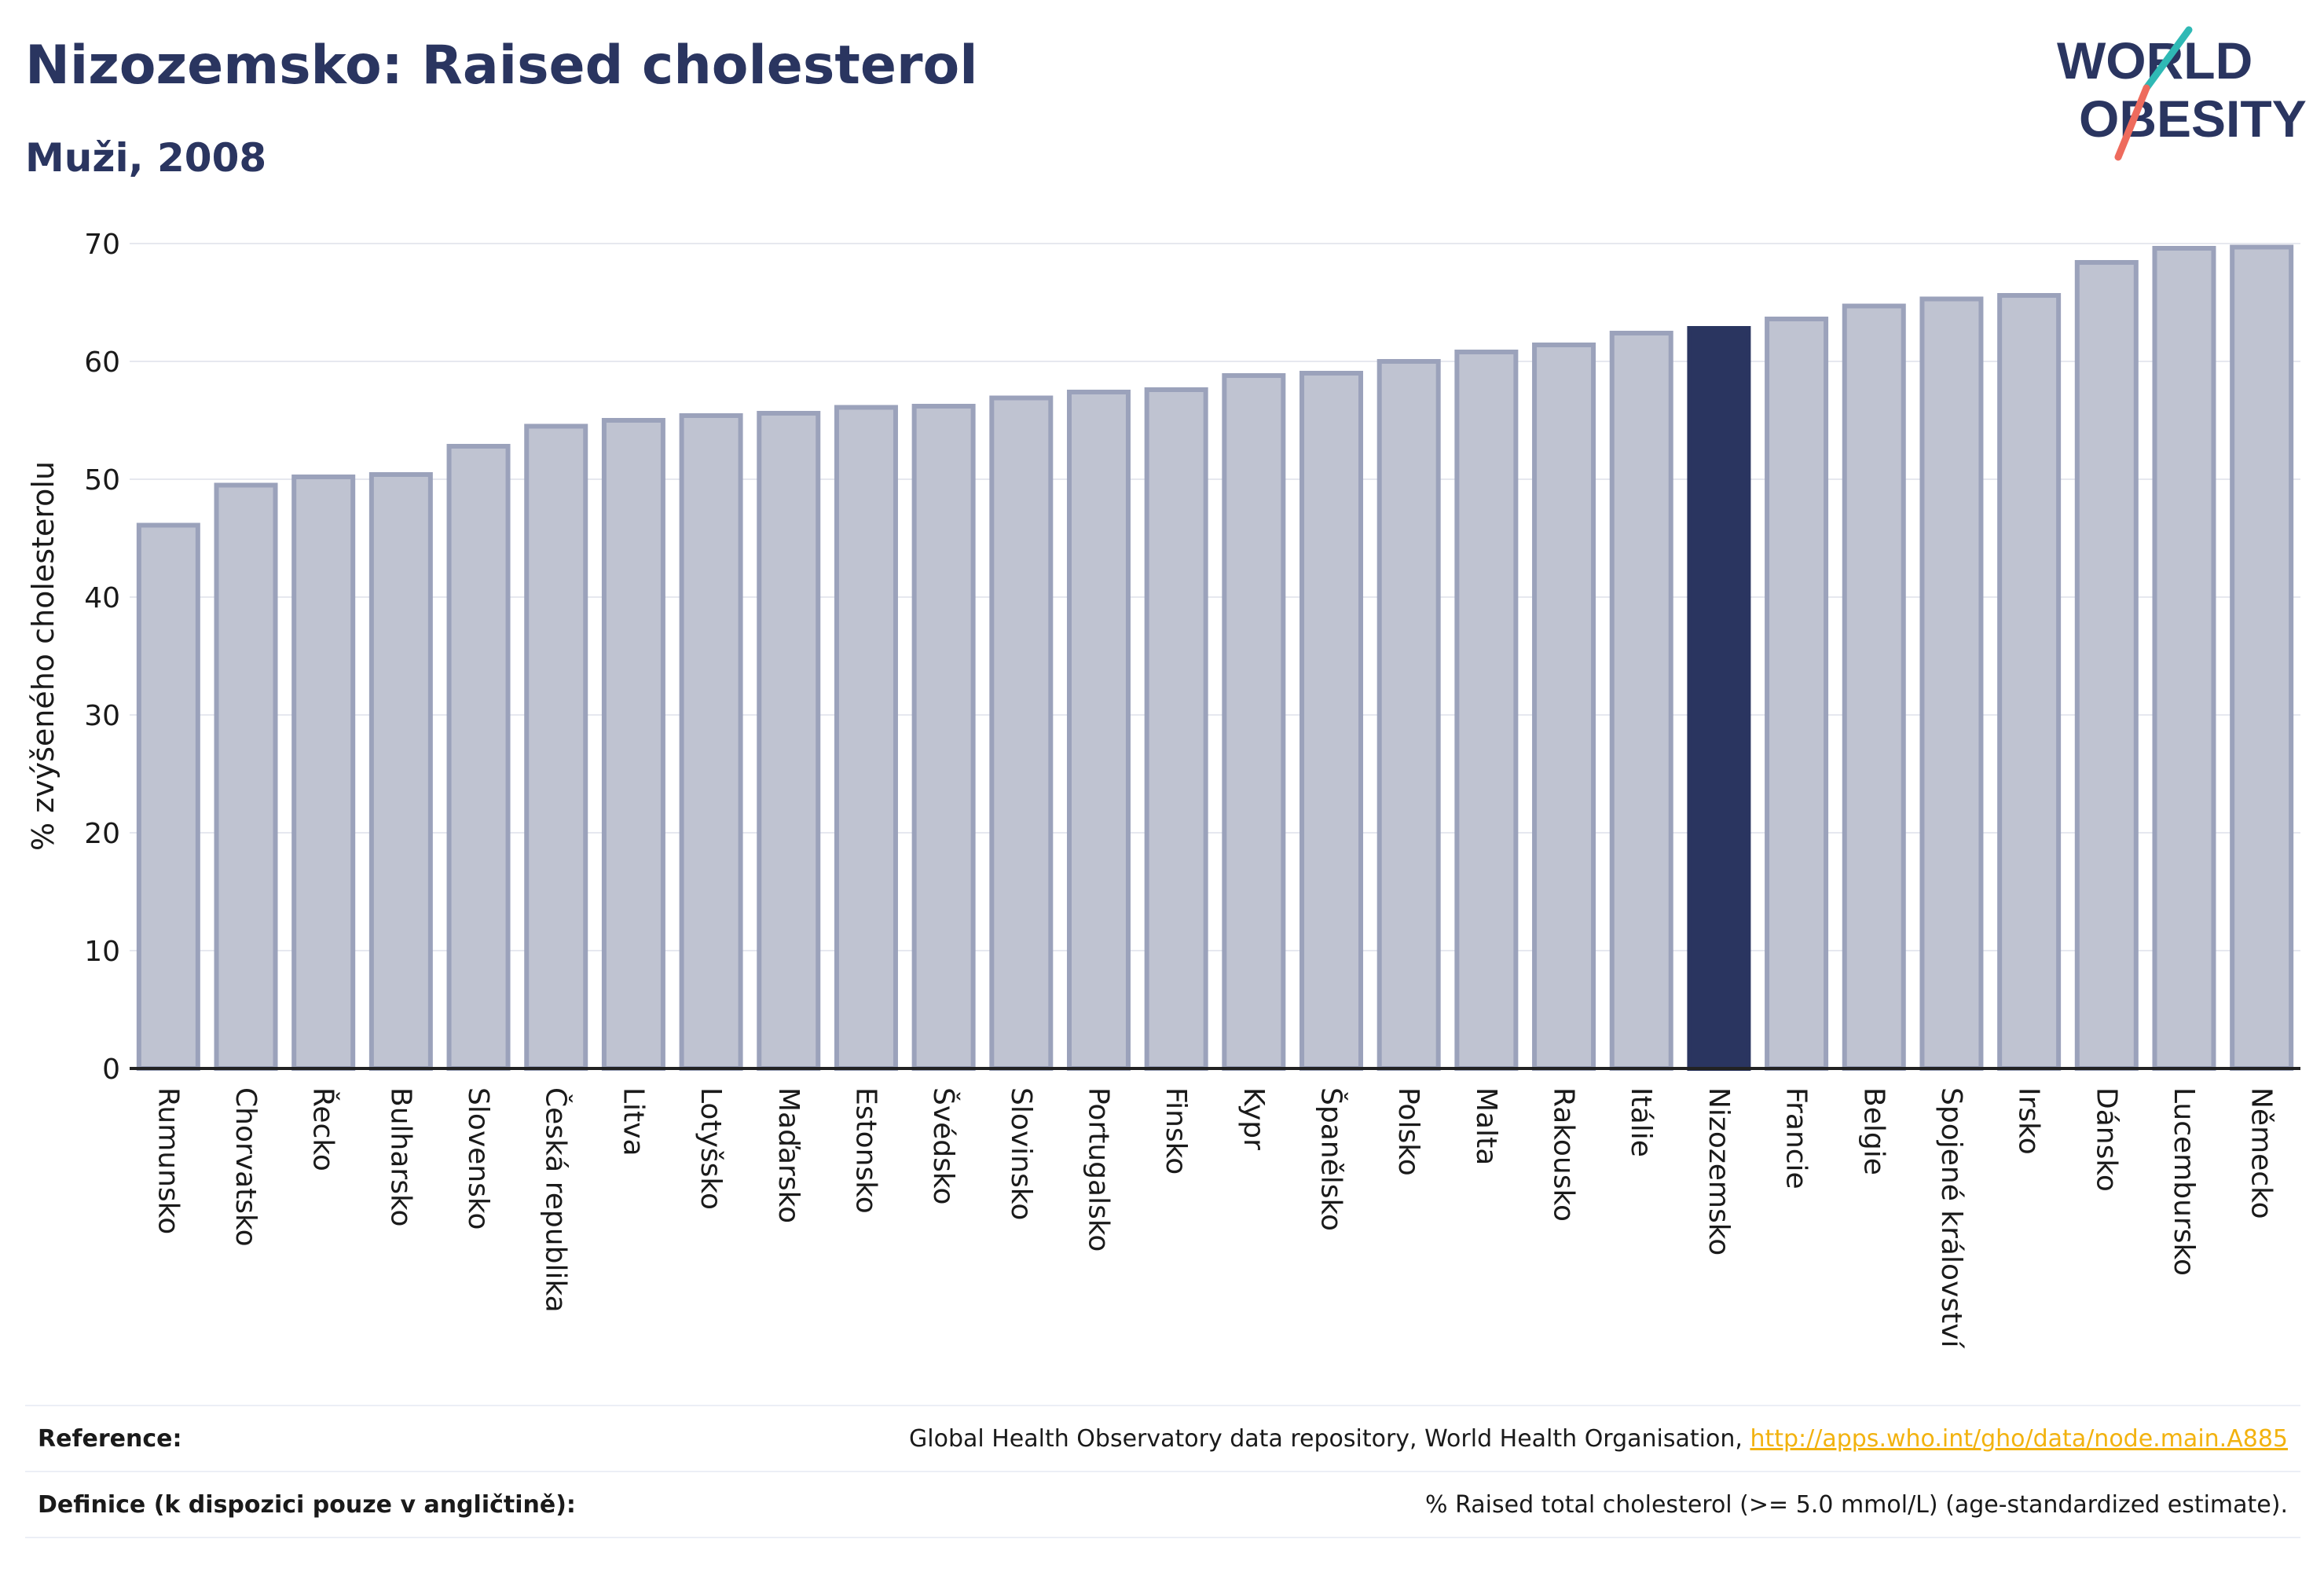 The height and width of the screenshot is (1576, 2324). Describe the element at coordinates (1162, 1471) in the screenshot. I see `footer-divider-middle` at that location.